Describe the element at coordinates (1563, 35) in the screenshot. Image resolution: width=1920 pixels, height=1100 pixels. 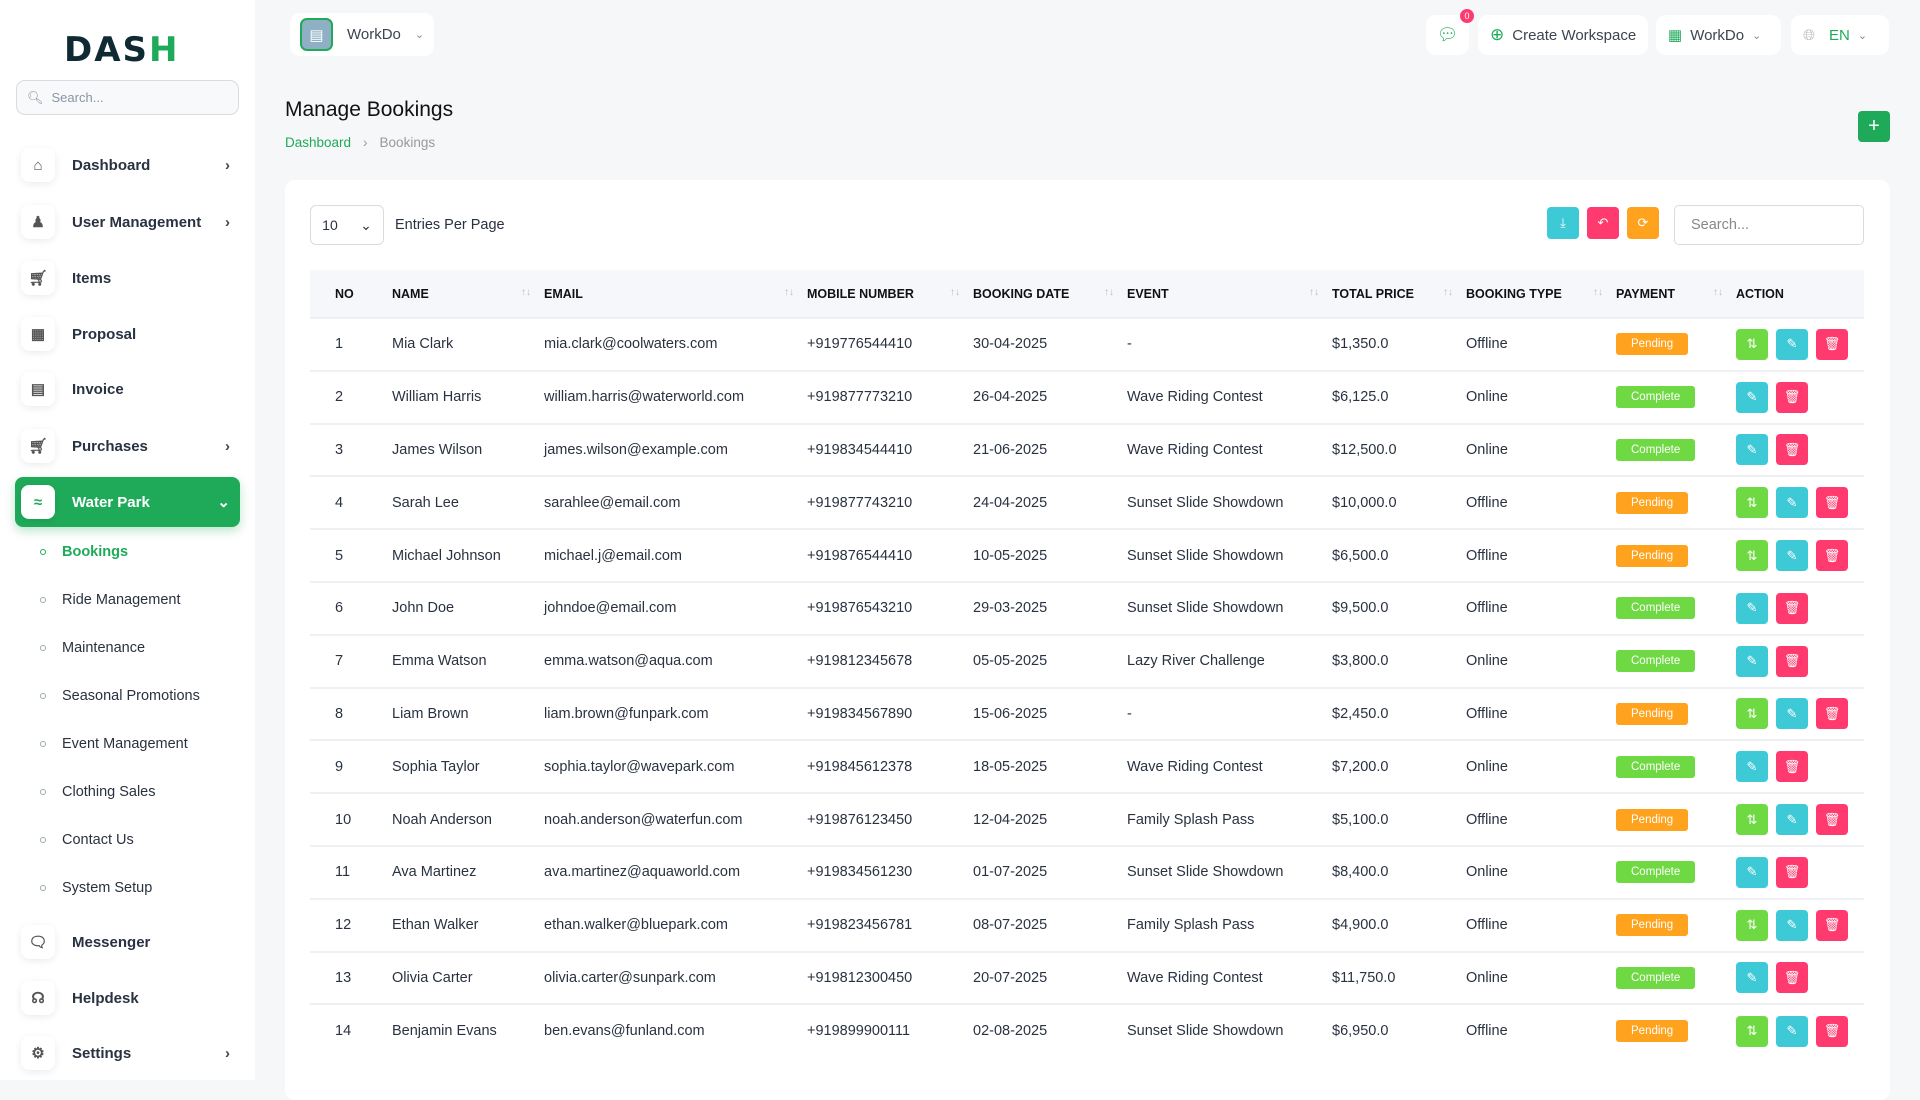
I see `create-workspace-button: ⊕ Create Workspace` at that location.